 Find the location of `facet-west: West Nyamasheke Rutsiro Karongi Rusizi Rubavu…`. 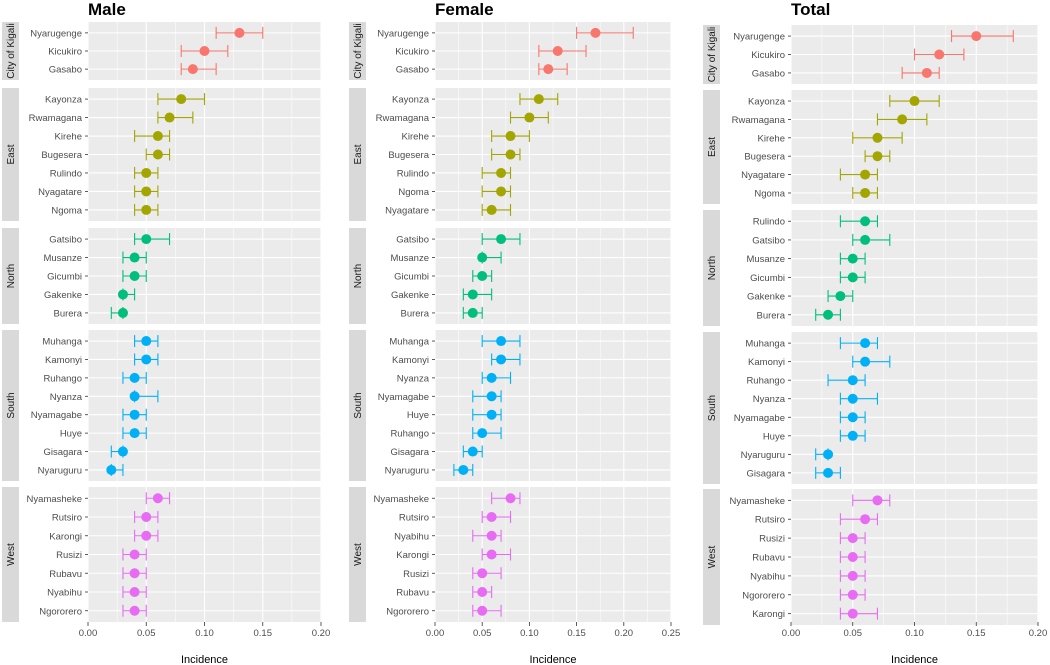

facet-west: West Nyamasheke Rutsiro Karongi Rusizi Rubavu… is located at coordinates (162, 554).